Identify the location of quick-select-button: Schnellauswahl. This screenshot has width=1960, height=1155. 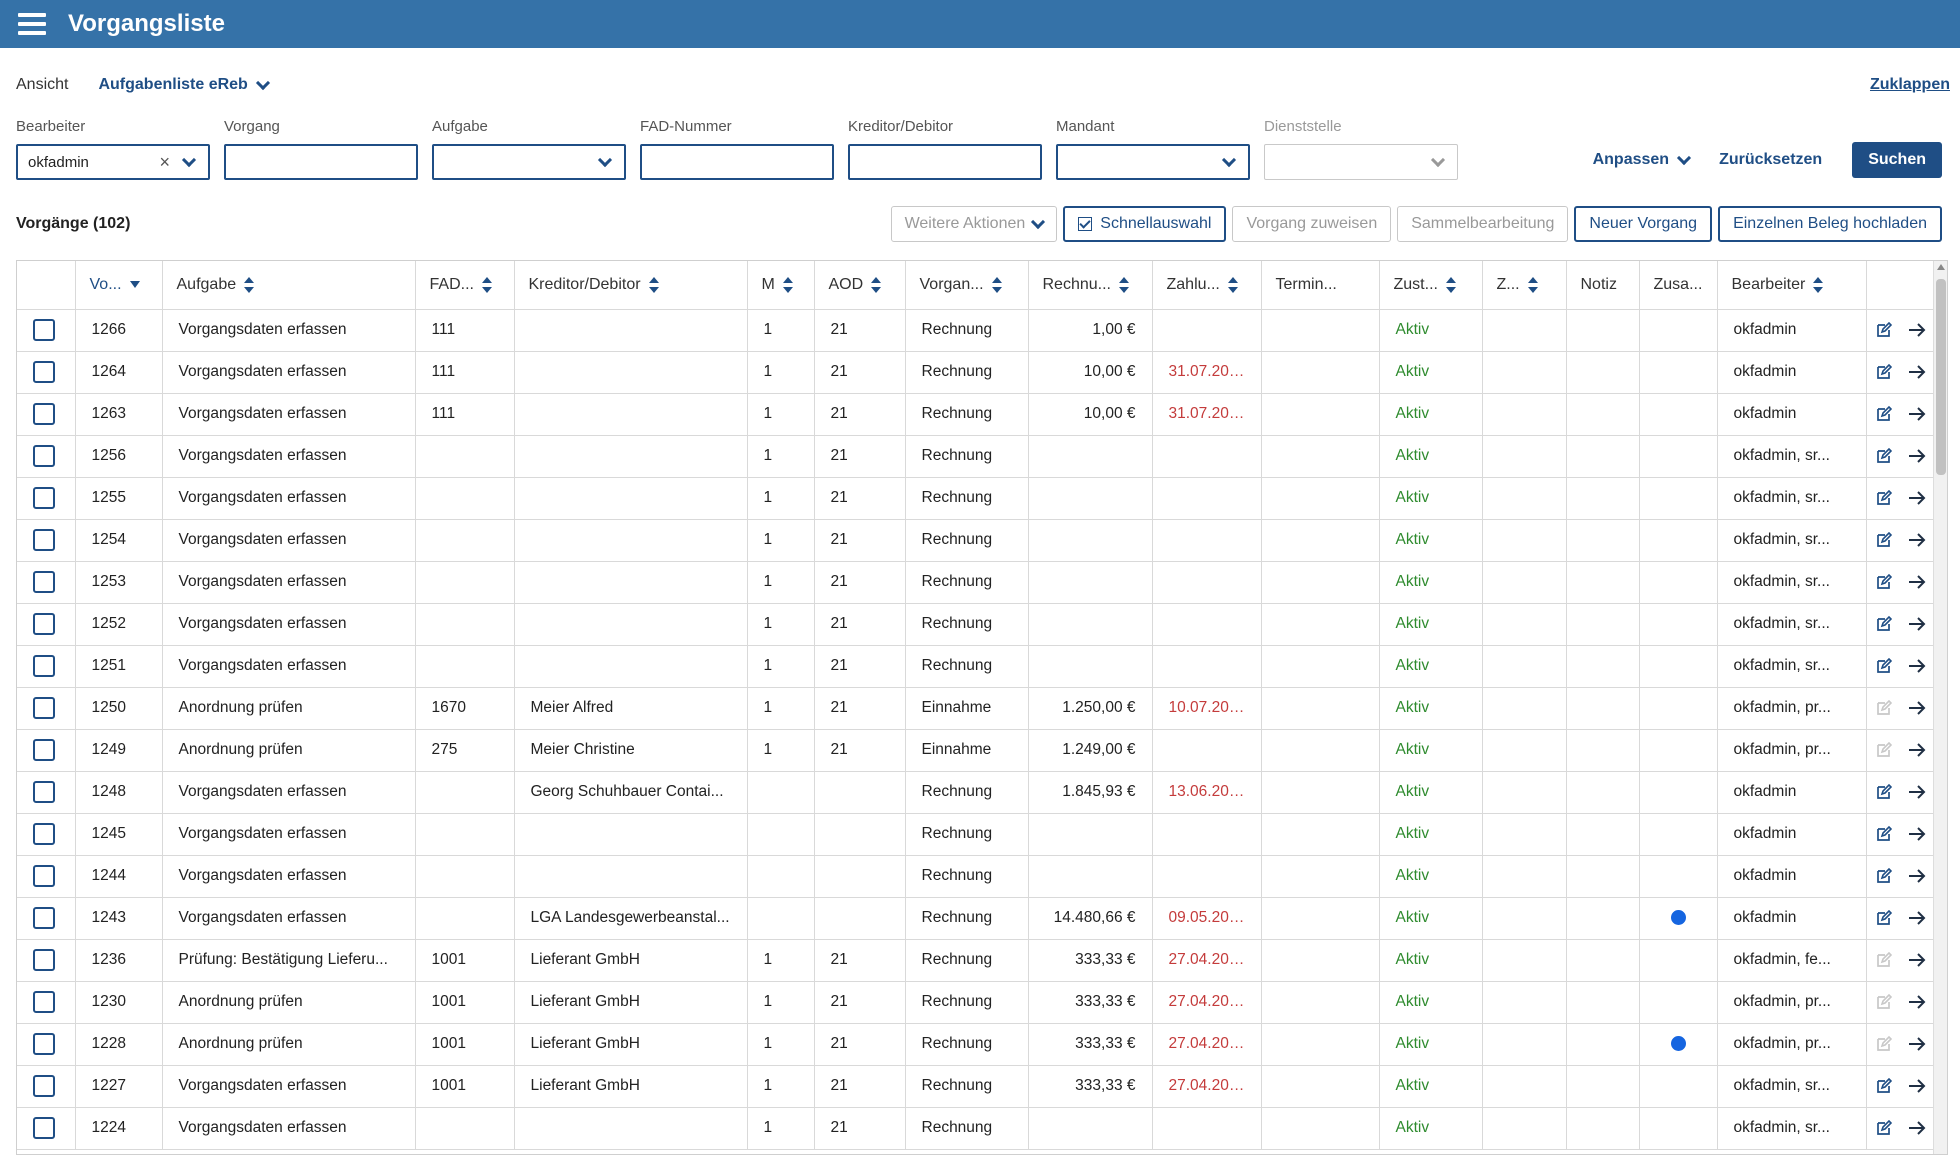
(1145, 224).